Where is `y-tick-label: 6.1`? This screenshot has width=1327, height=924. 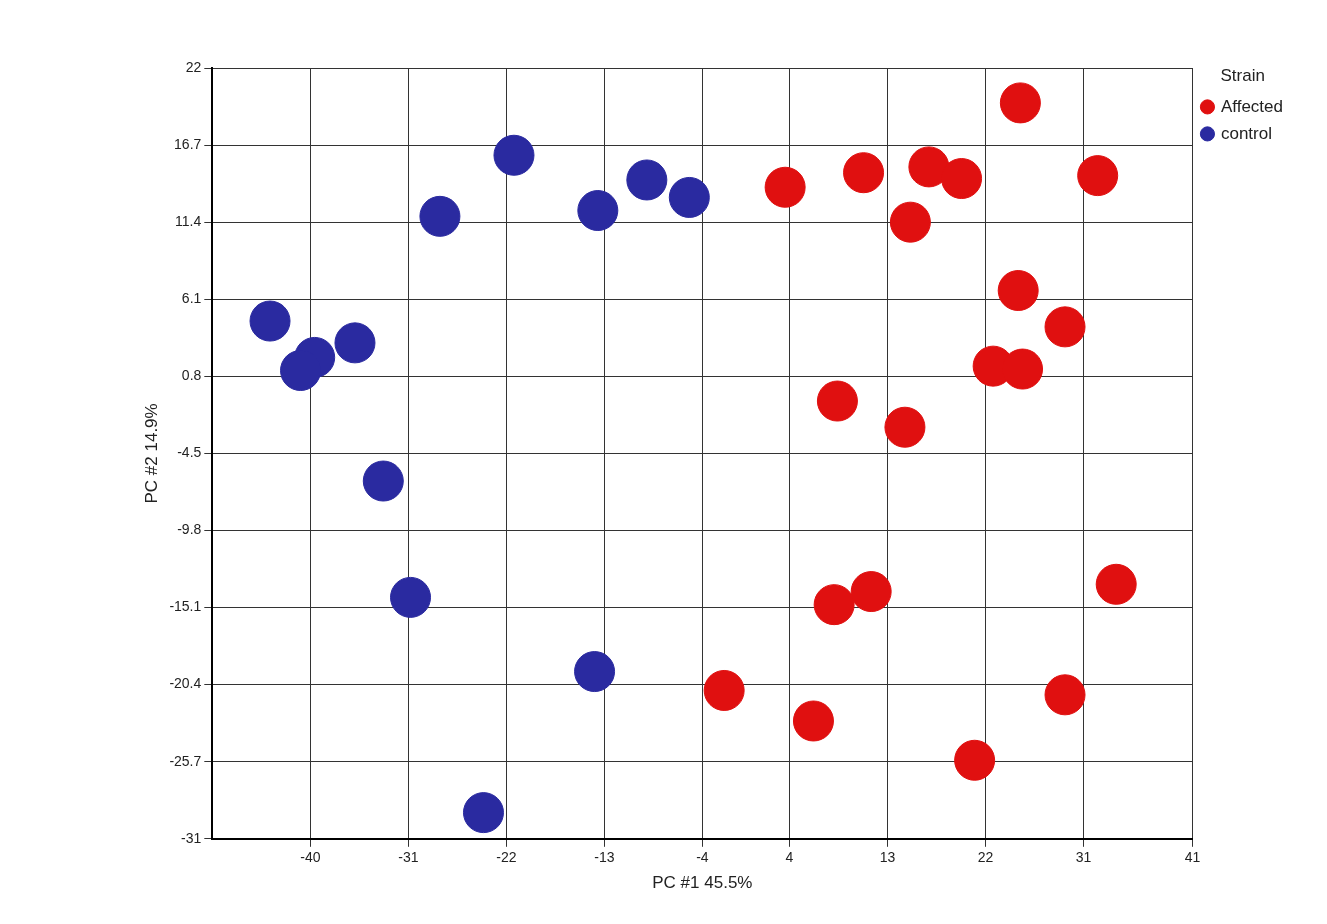 y-tick-label: 6.1 is located at coordinates (191, 298).